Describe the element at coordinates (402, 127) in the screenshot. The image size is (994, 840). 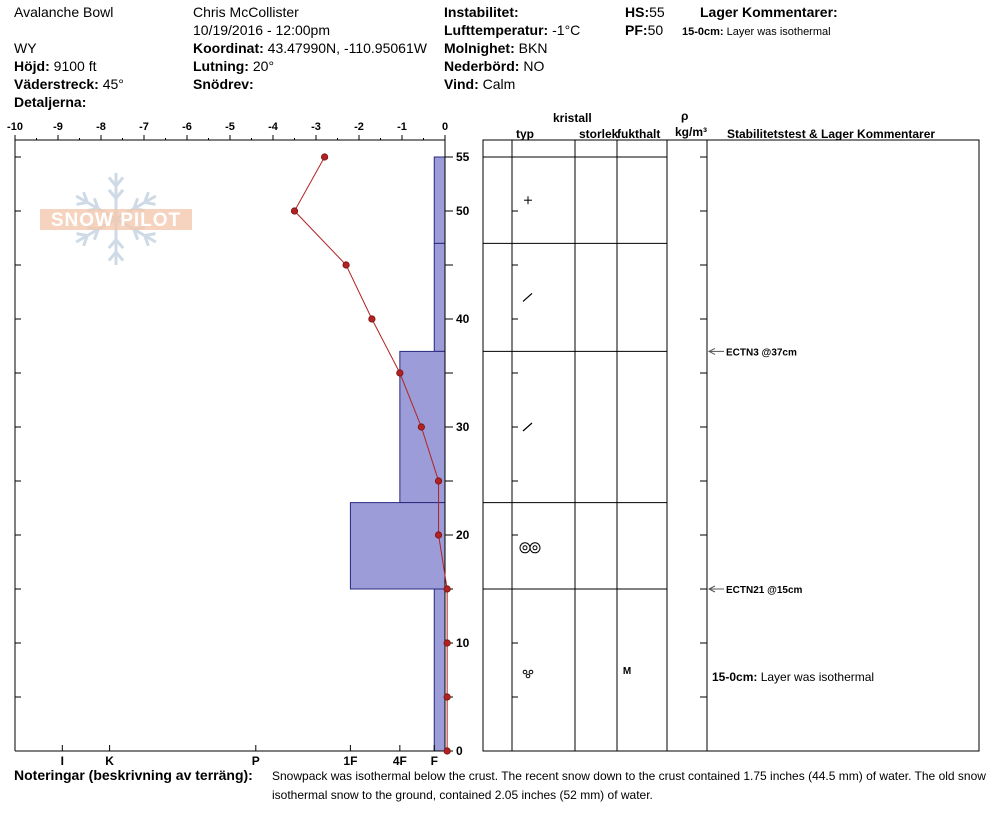
I see `x-tick-label: -1` at that location.